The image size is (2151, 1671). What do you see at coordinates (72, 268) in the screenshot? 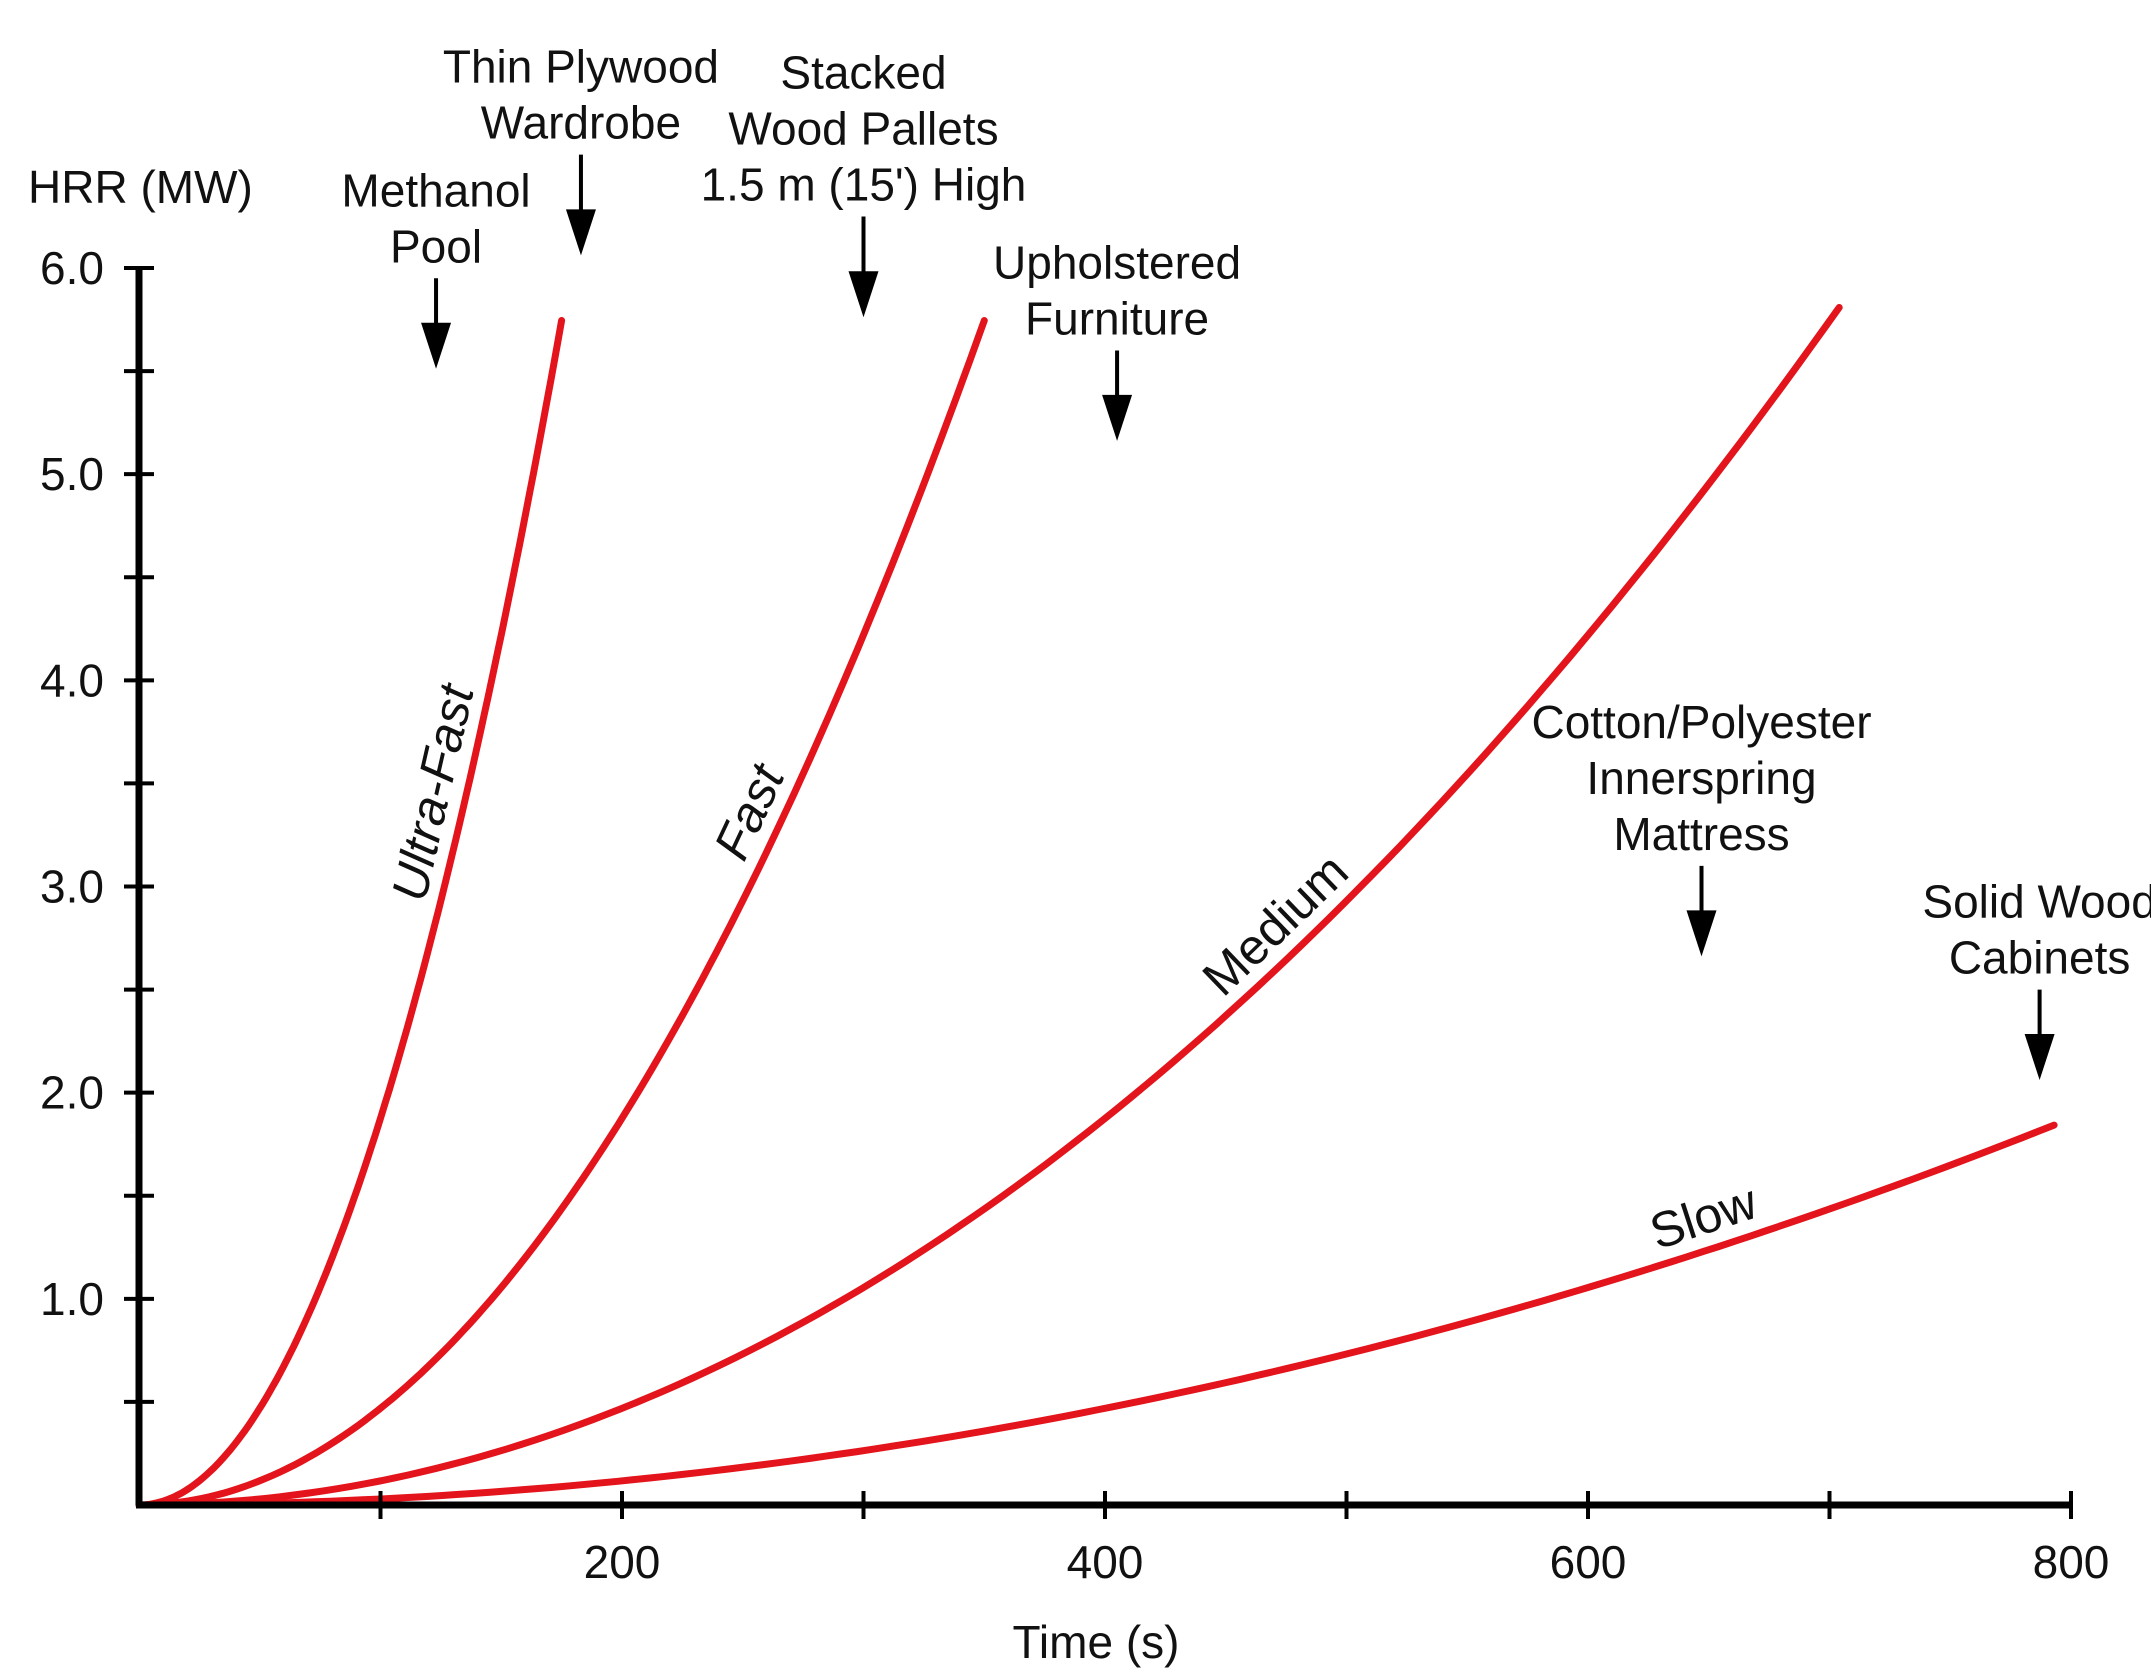
I see `y-tick-label: 6.0` at bounding box center [72, 268].